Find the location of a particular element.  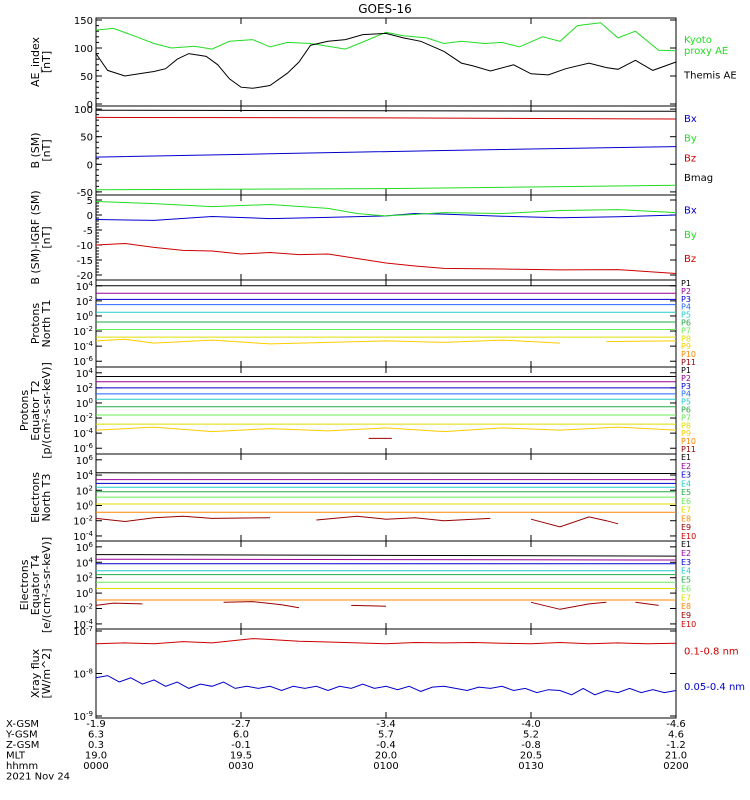

legend-entry: E2 is located at coordinates (686, 553).